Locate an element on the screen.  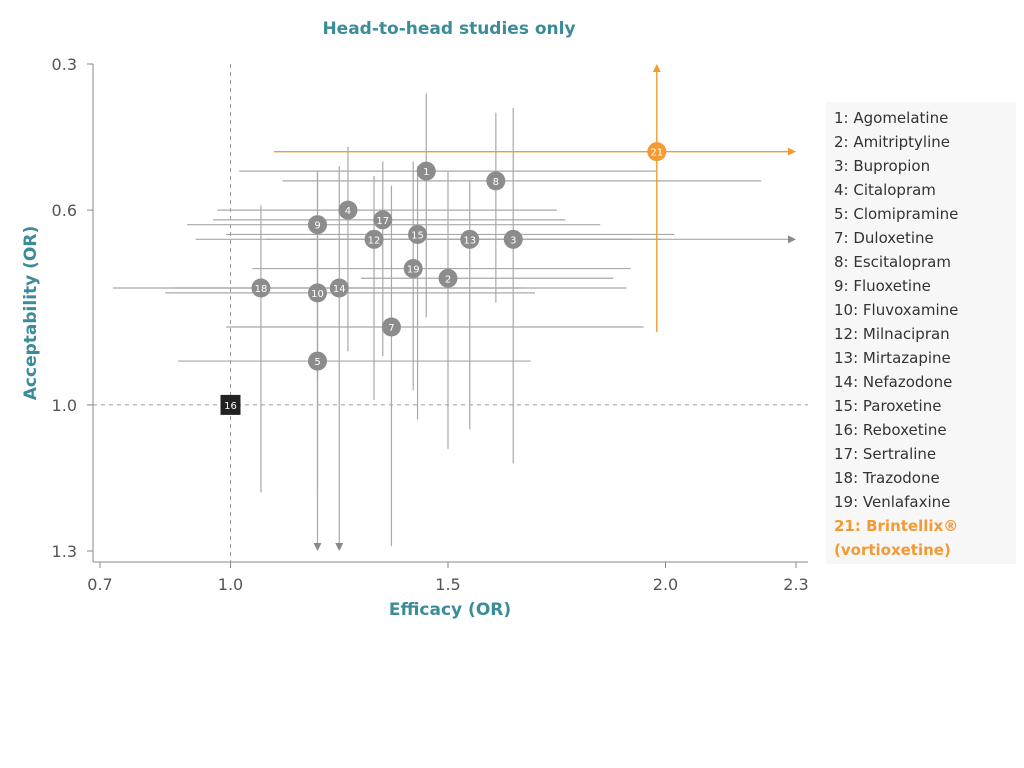
legend-item: 5: Clomipramine is located at coordinates (896, 214).